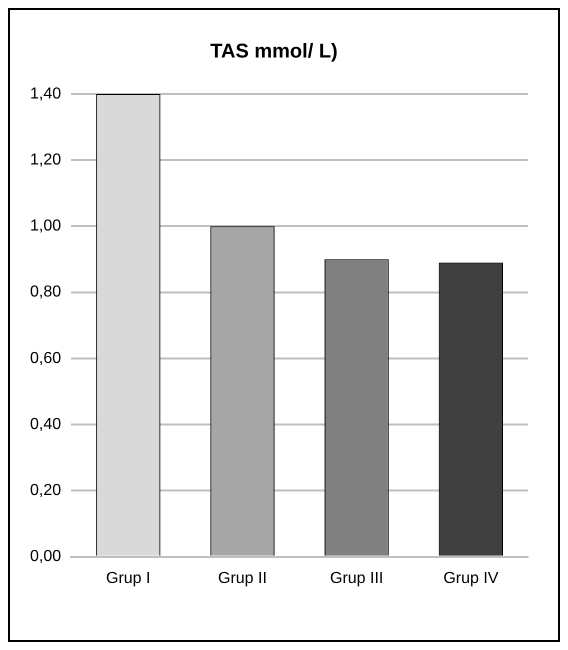 The image size is (568, 650). I want to click on y-tick-label: 1,20, so click(46, 160).